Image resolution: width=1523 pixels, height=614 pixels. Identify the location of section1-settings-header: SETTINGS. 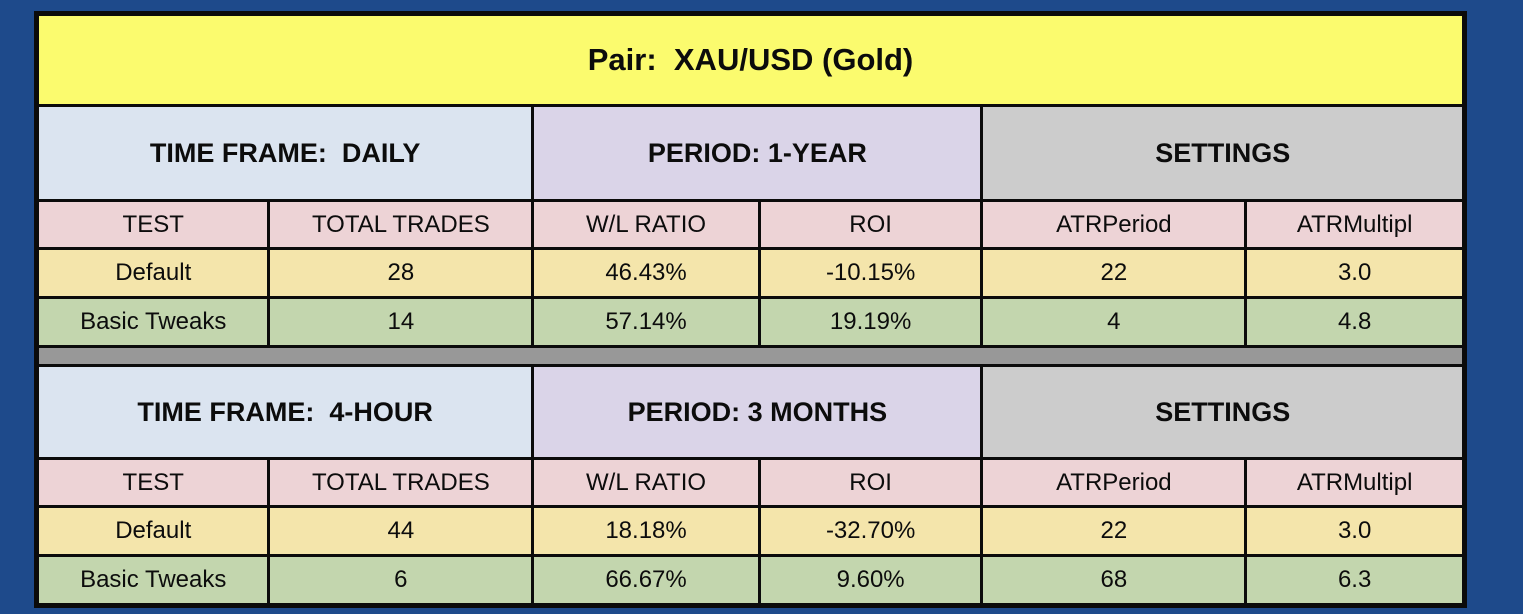
(1222, 153).